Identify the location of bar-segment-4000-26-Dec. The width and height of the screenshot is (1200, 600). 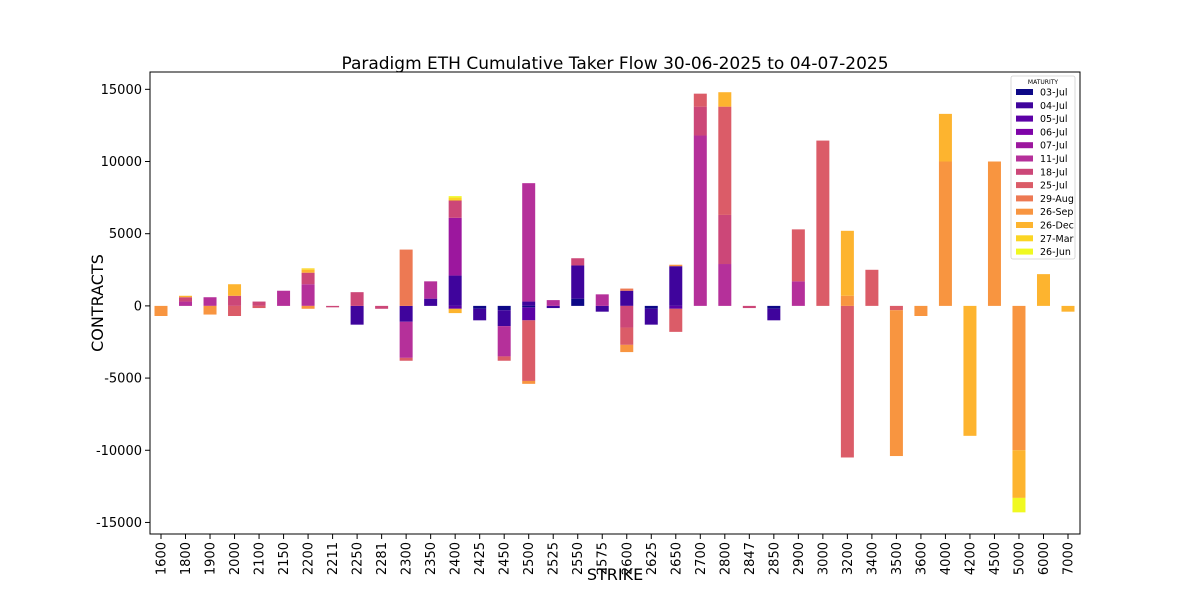
(945, 137).